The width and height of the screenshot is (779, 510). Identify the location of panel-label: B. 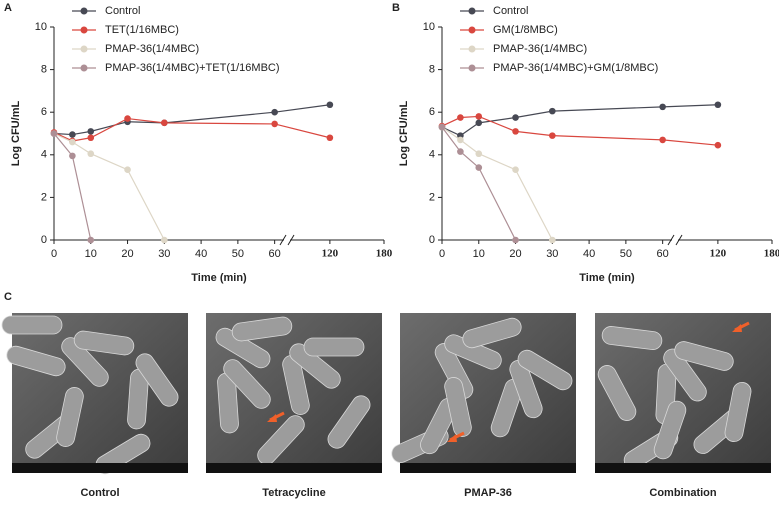
(396, 8).